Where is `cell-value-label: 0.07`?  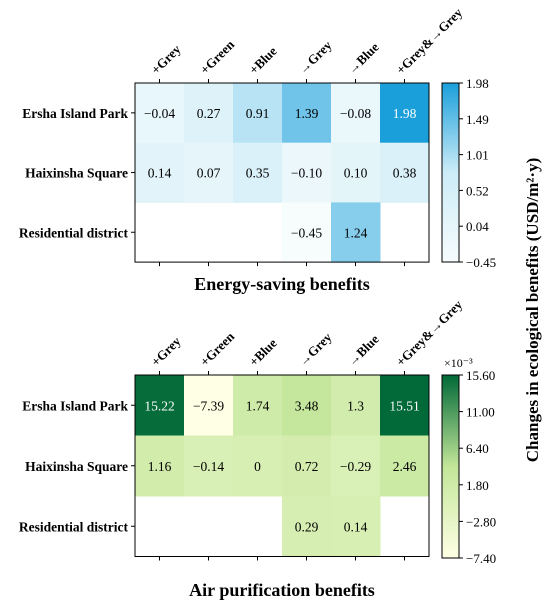 cell-value-label: 0.07 is located at coordinates (209, 173).